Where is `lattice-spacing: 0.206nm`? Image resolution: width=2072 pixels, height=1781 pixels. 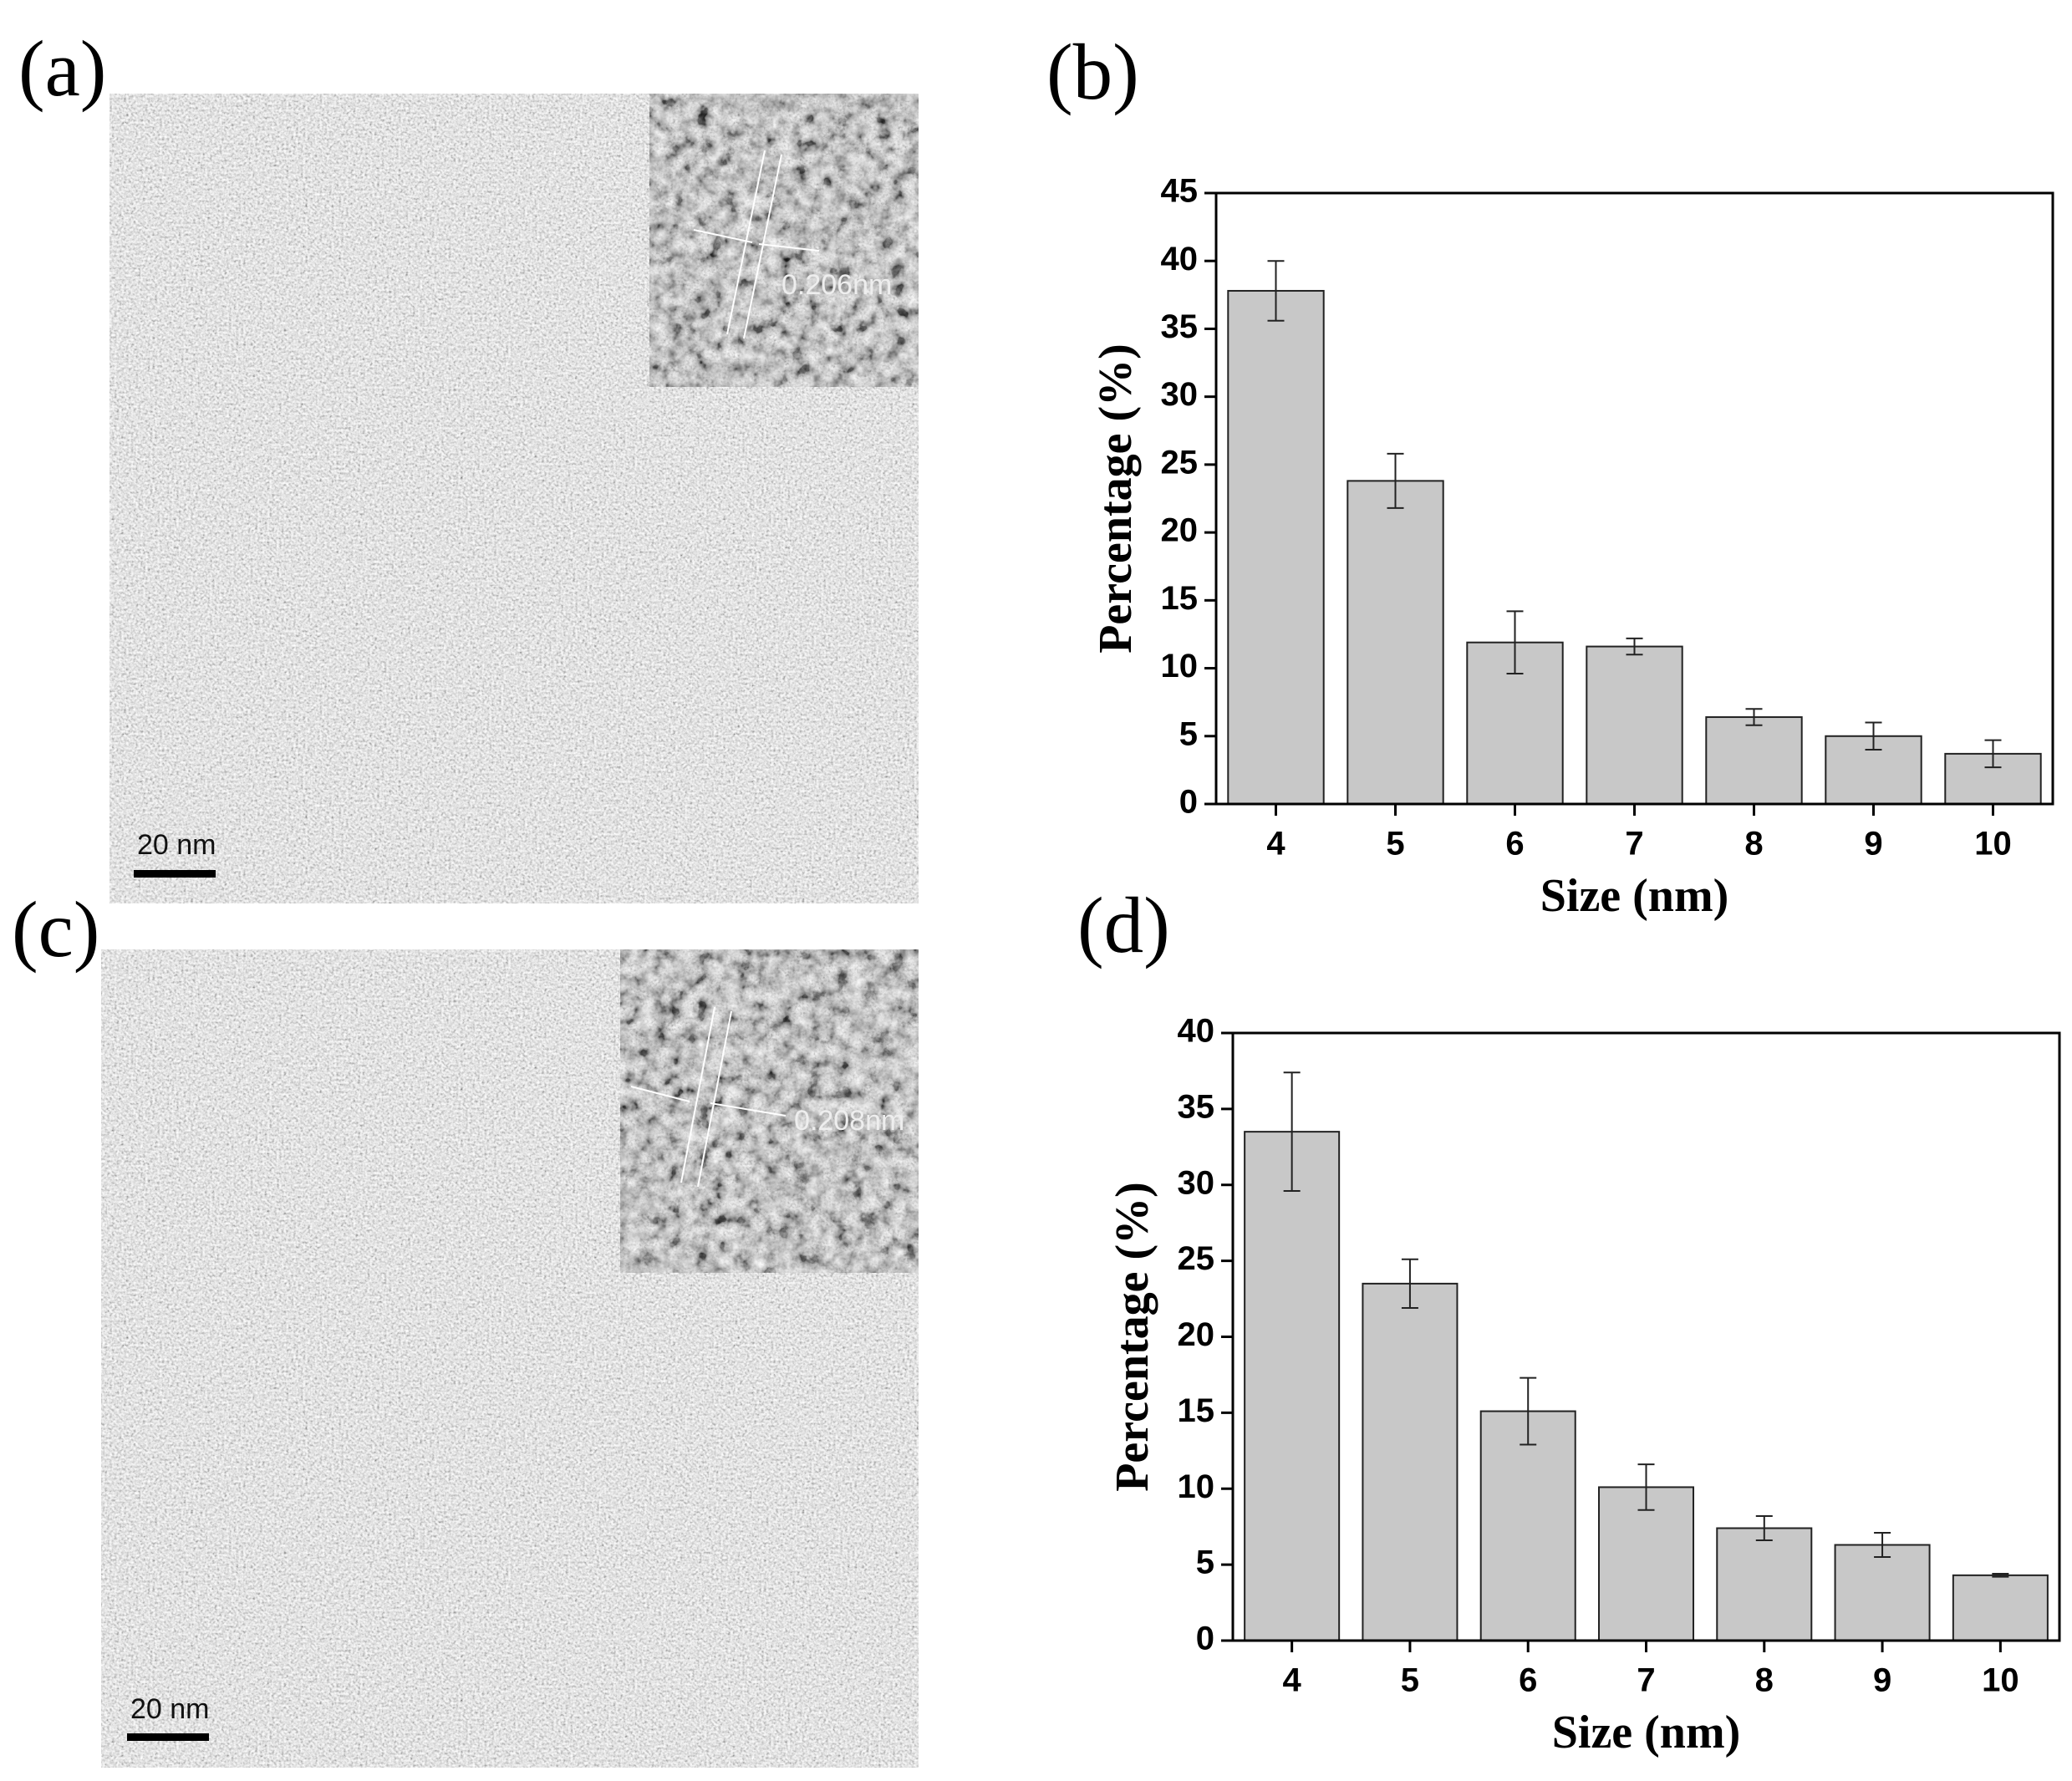
lattice-spacing: 0.206nm is located at coordinates (836, 285).